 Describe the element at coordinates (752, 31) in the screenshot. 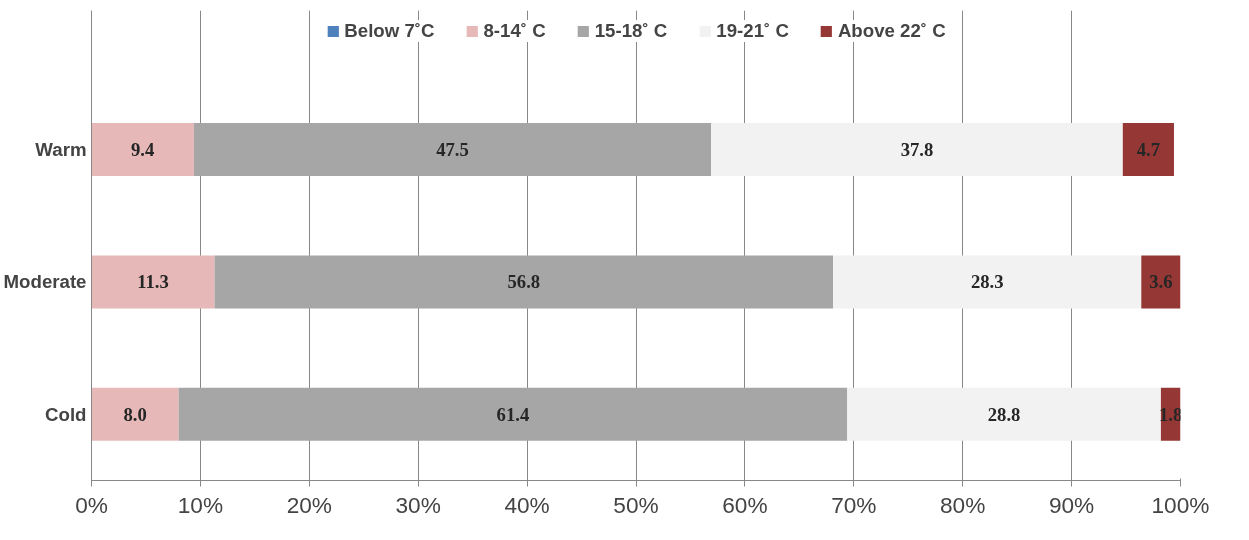

I see `legend-label: 19-21˚ C` at that location.